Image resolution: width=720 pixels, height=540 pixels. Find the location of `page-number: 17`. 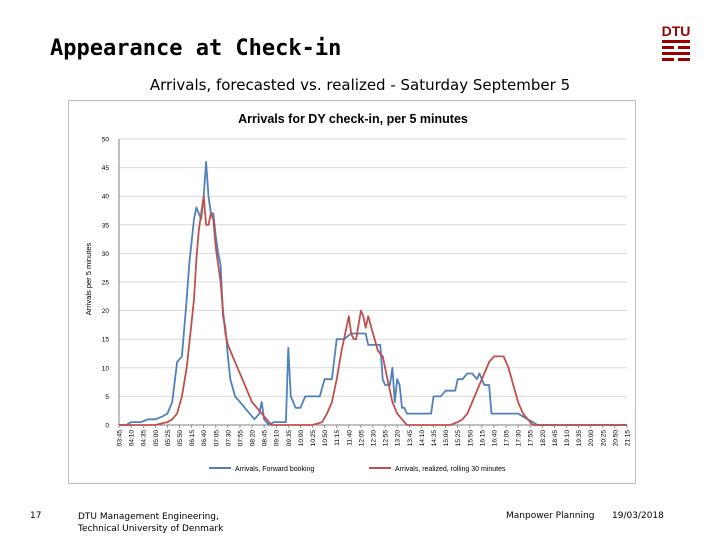

page-number: 17 is located at coordinates (36, 516).